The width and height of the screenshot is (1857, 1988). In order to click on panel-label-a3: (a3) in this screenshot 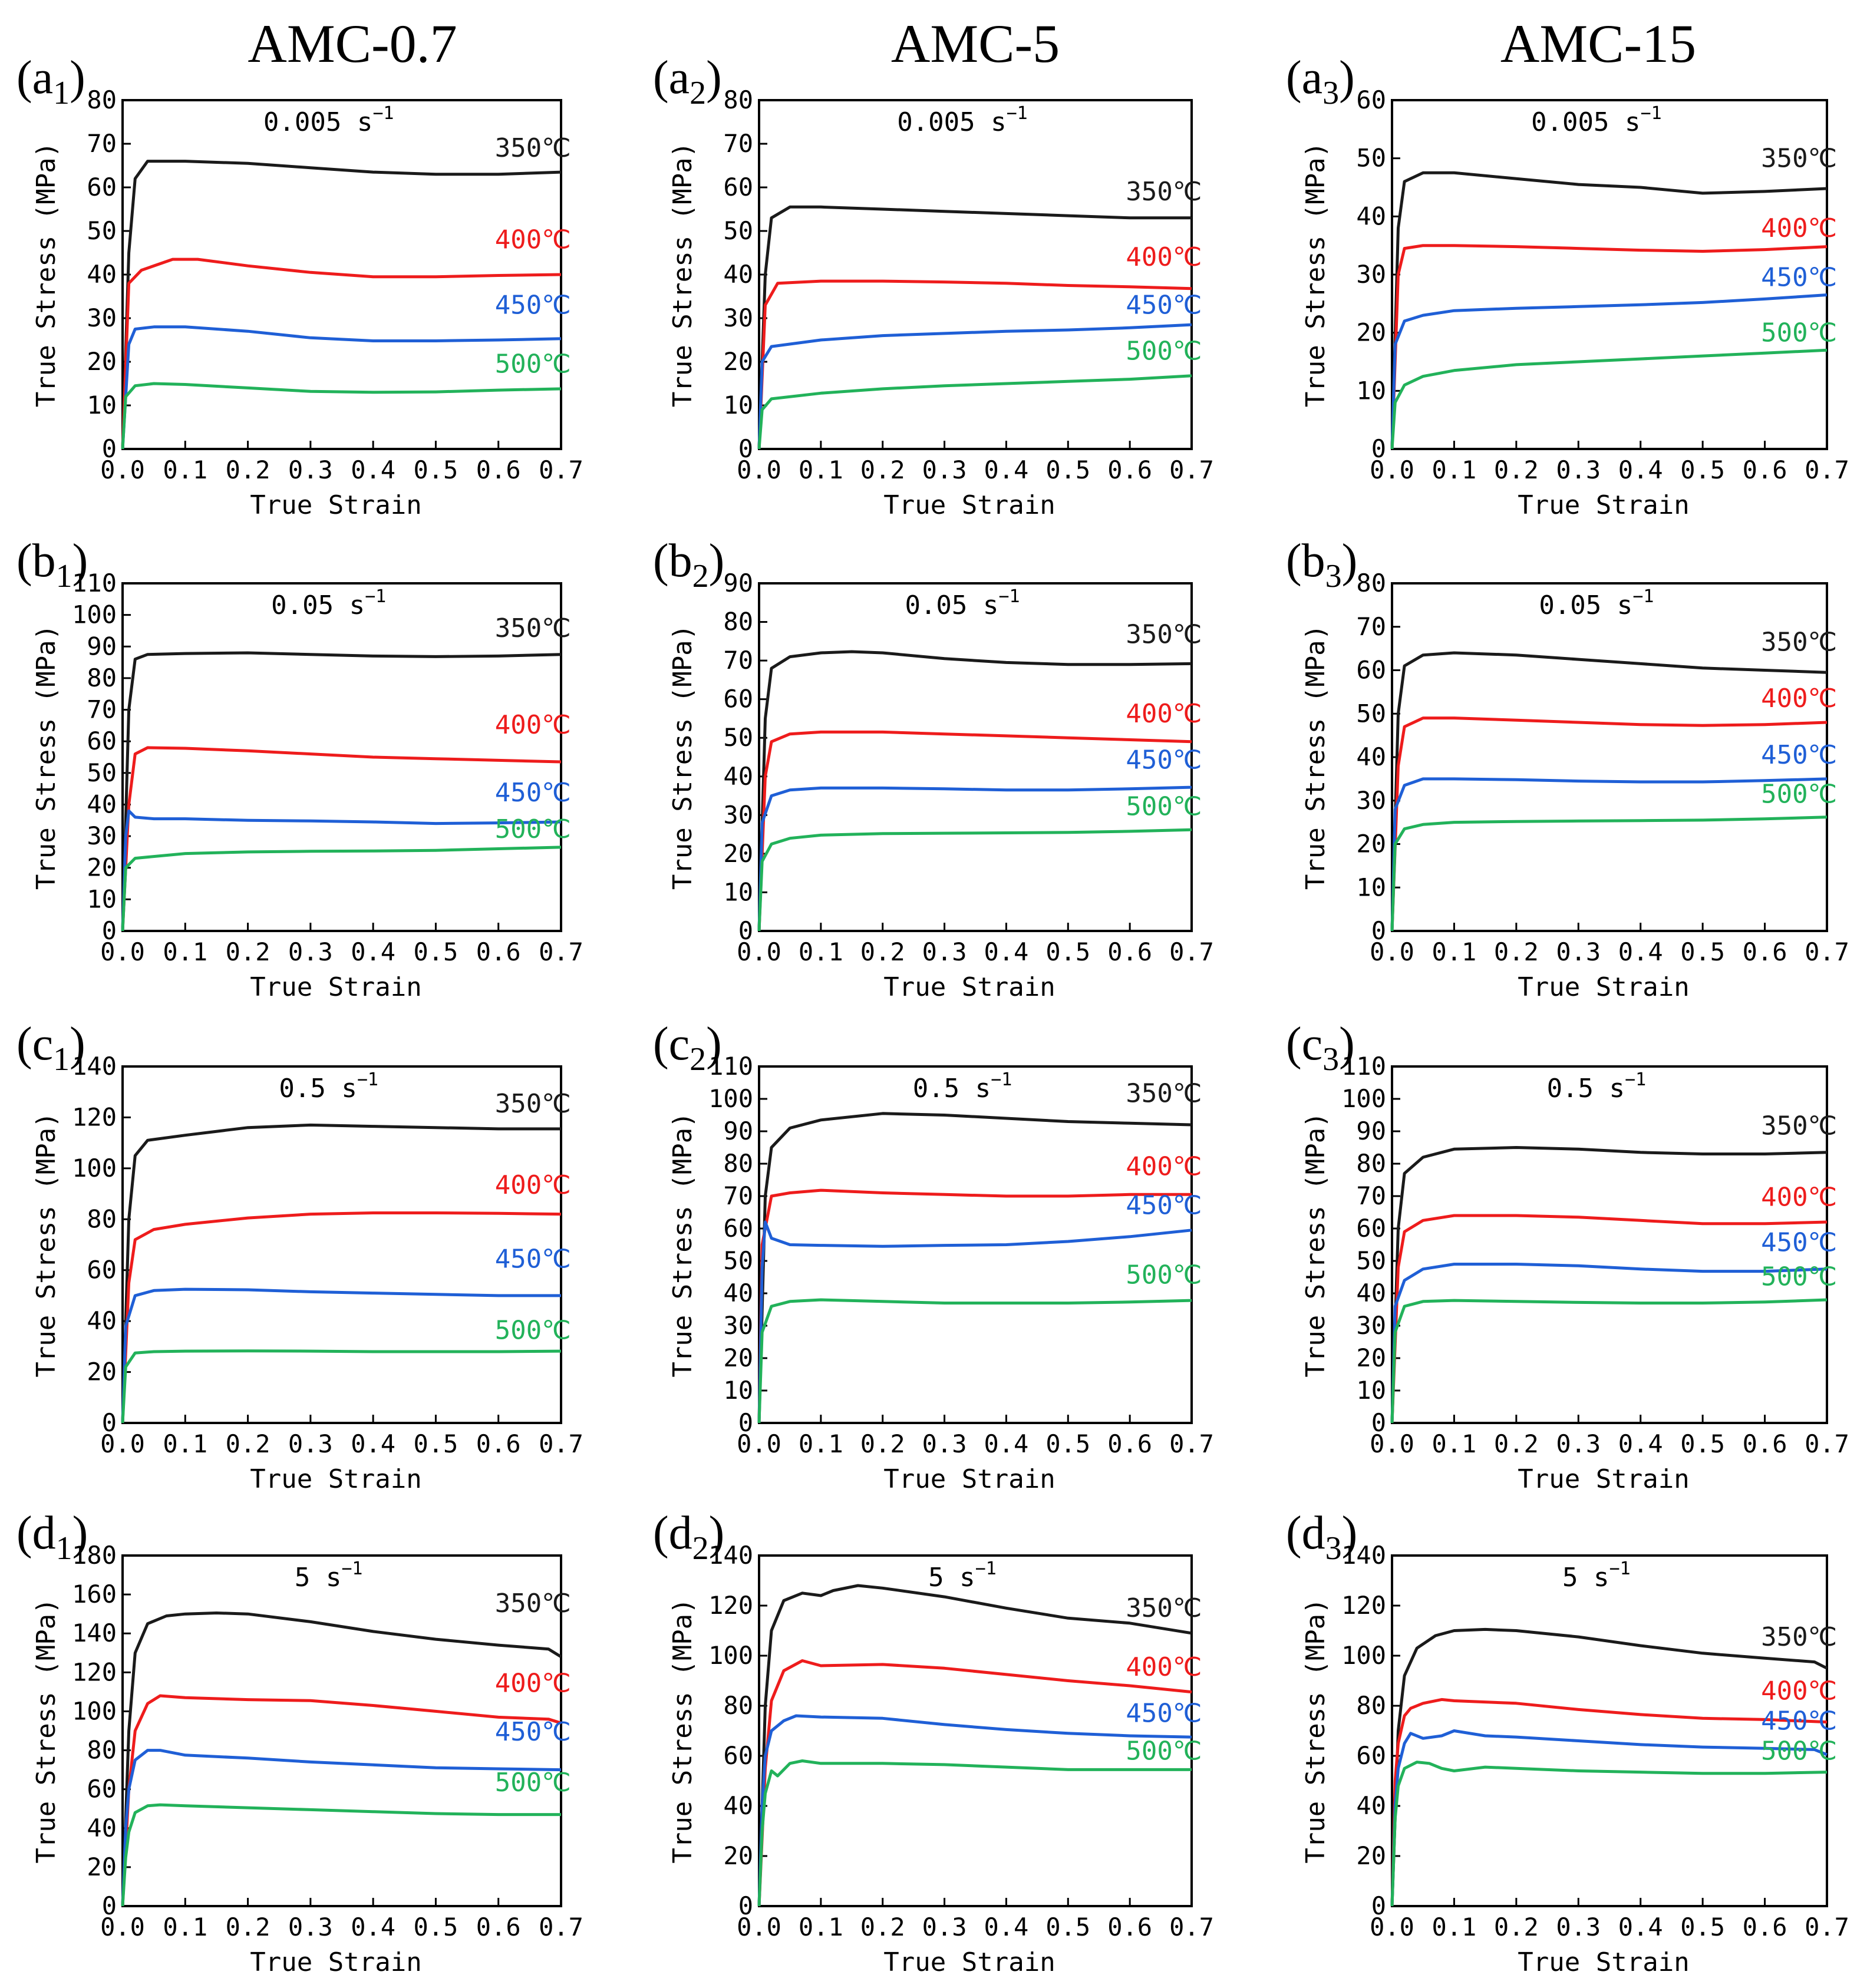, I will do `click(1320, 81)`.